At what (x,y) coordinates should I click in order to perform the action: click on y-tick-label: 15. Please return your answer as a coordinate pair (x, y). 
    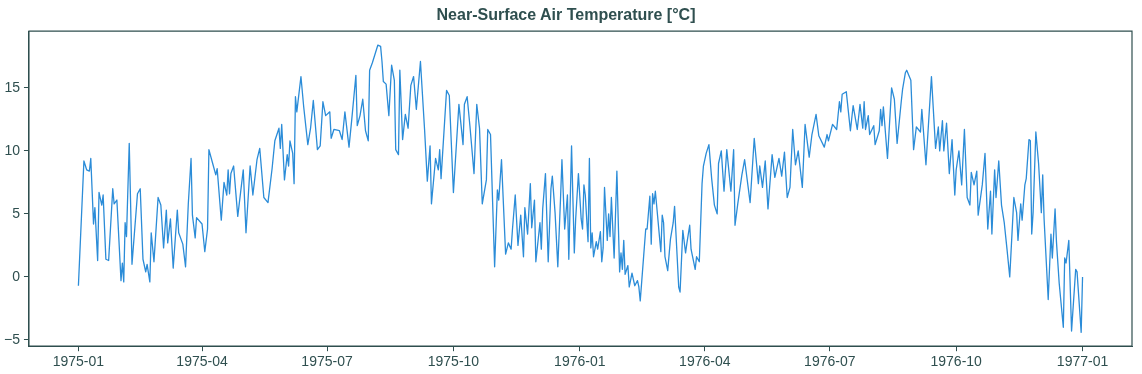
    Looking at the image, I should click on (12, 86).